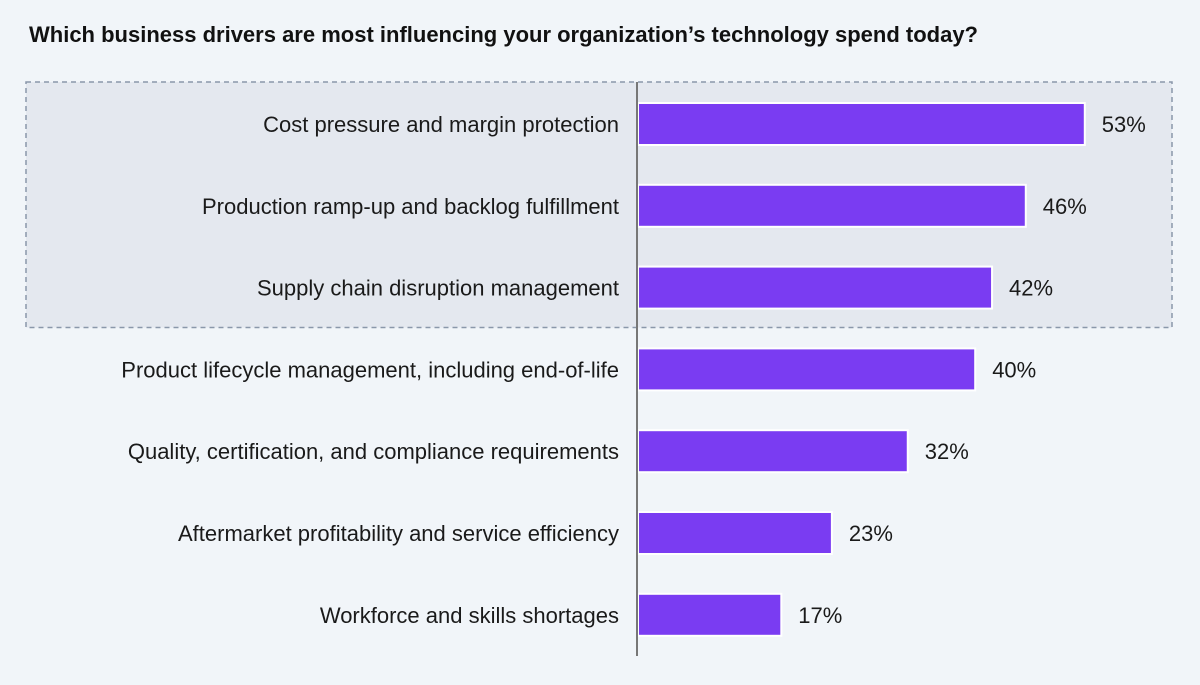  What do you see at coordinates (820, 615) in the screenshot?
I see `value-label: 17%` at bounding box center [820, 615].